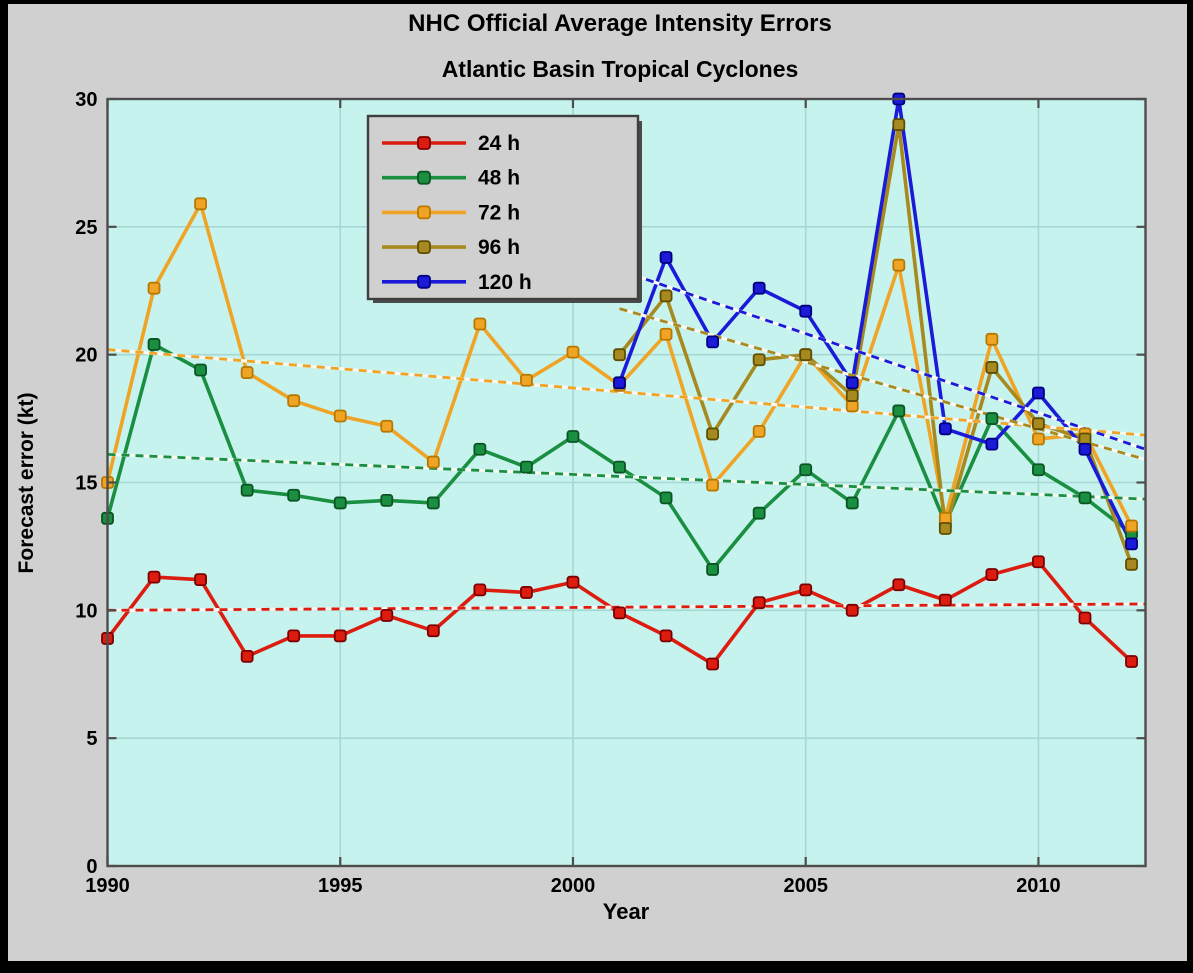 Image resolution: width=1193 pixels, height=973 pixels. What do you see at coordinates (666, 334) in the screenshot?
I see `marker-72h-2002` at bounding box center [666, 334].